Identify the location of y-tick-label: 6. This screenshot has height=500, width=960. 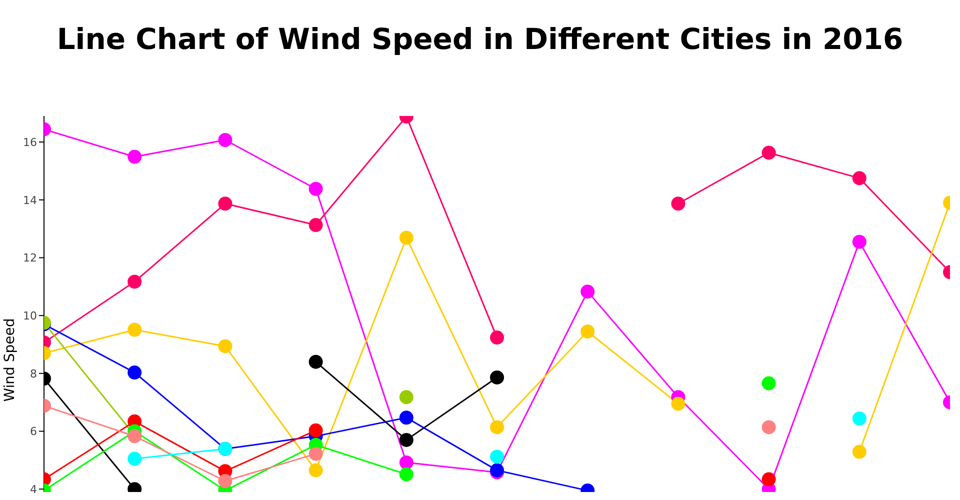
(33, 431).